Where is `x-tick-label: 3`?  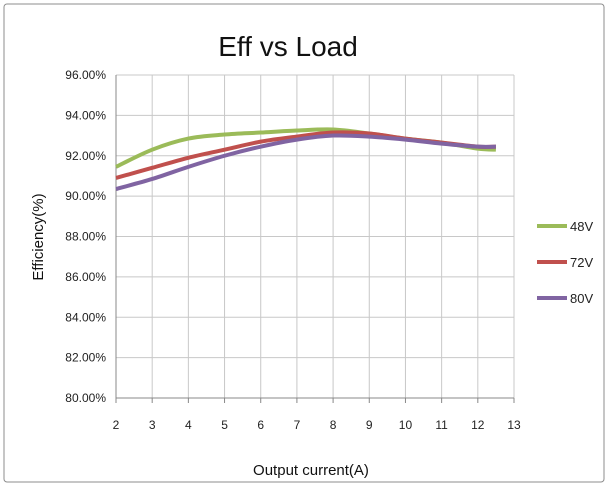 x-tick-label: 3 is located at coordinates (152, 425).